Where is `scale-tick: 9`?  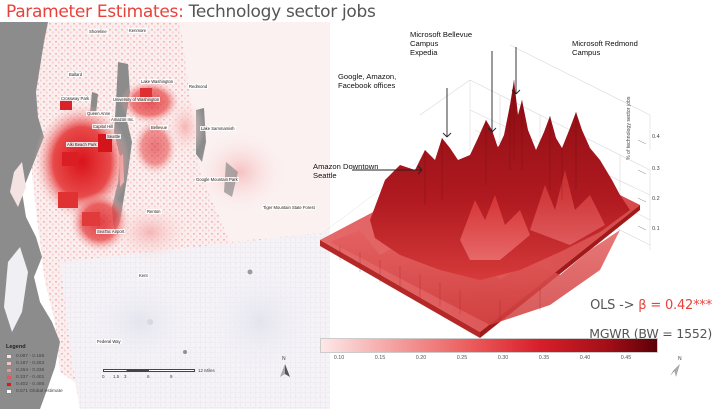
scale-tick: 9 is located at coordinates (171, 376).